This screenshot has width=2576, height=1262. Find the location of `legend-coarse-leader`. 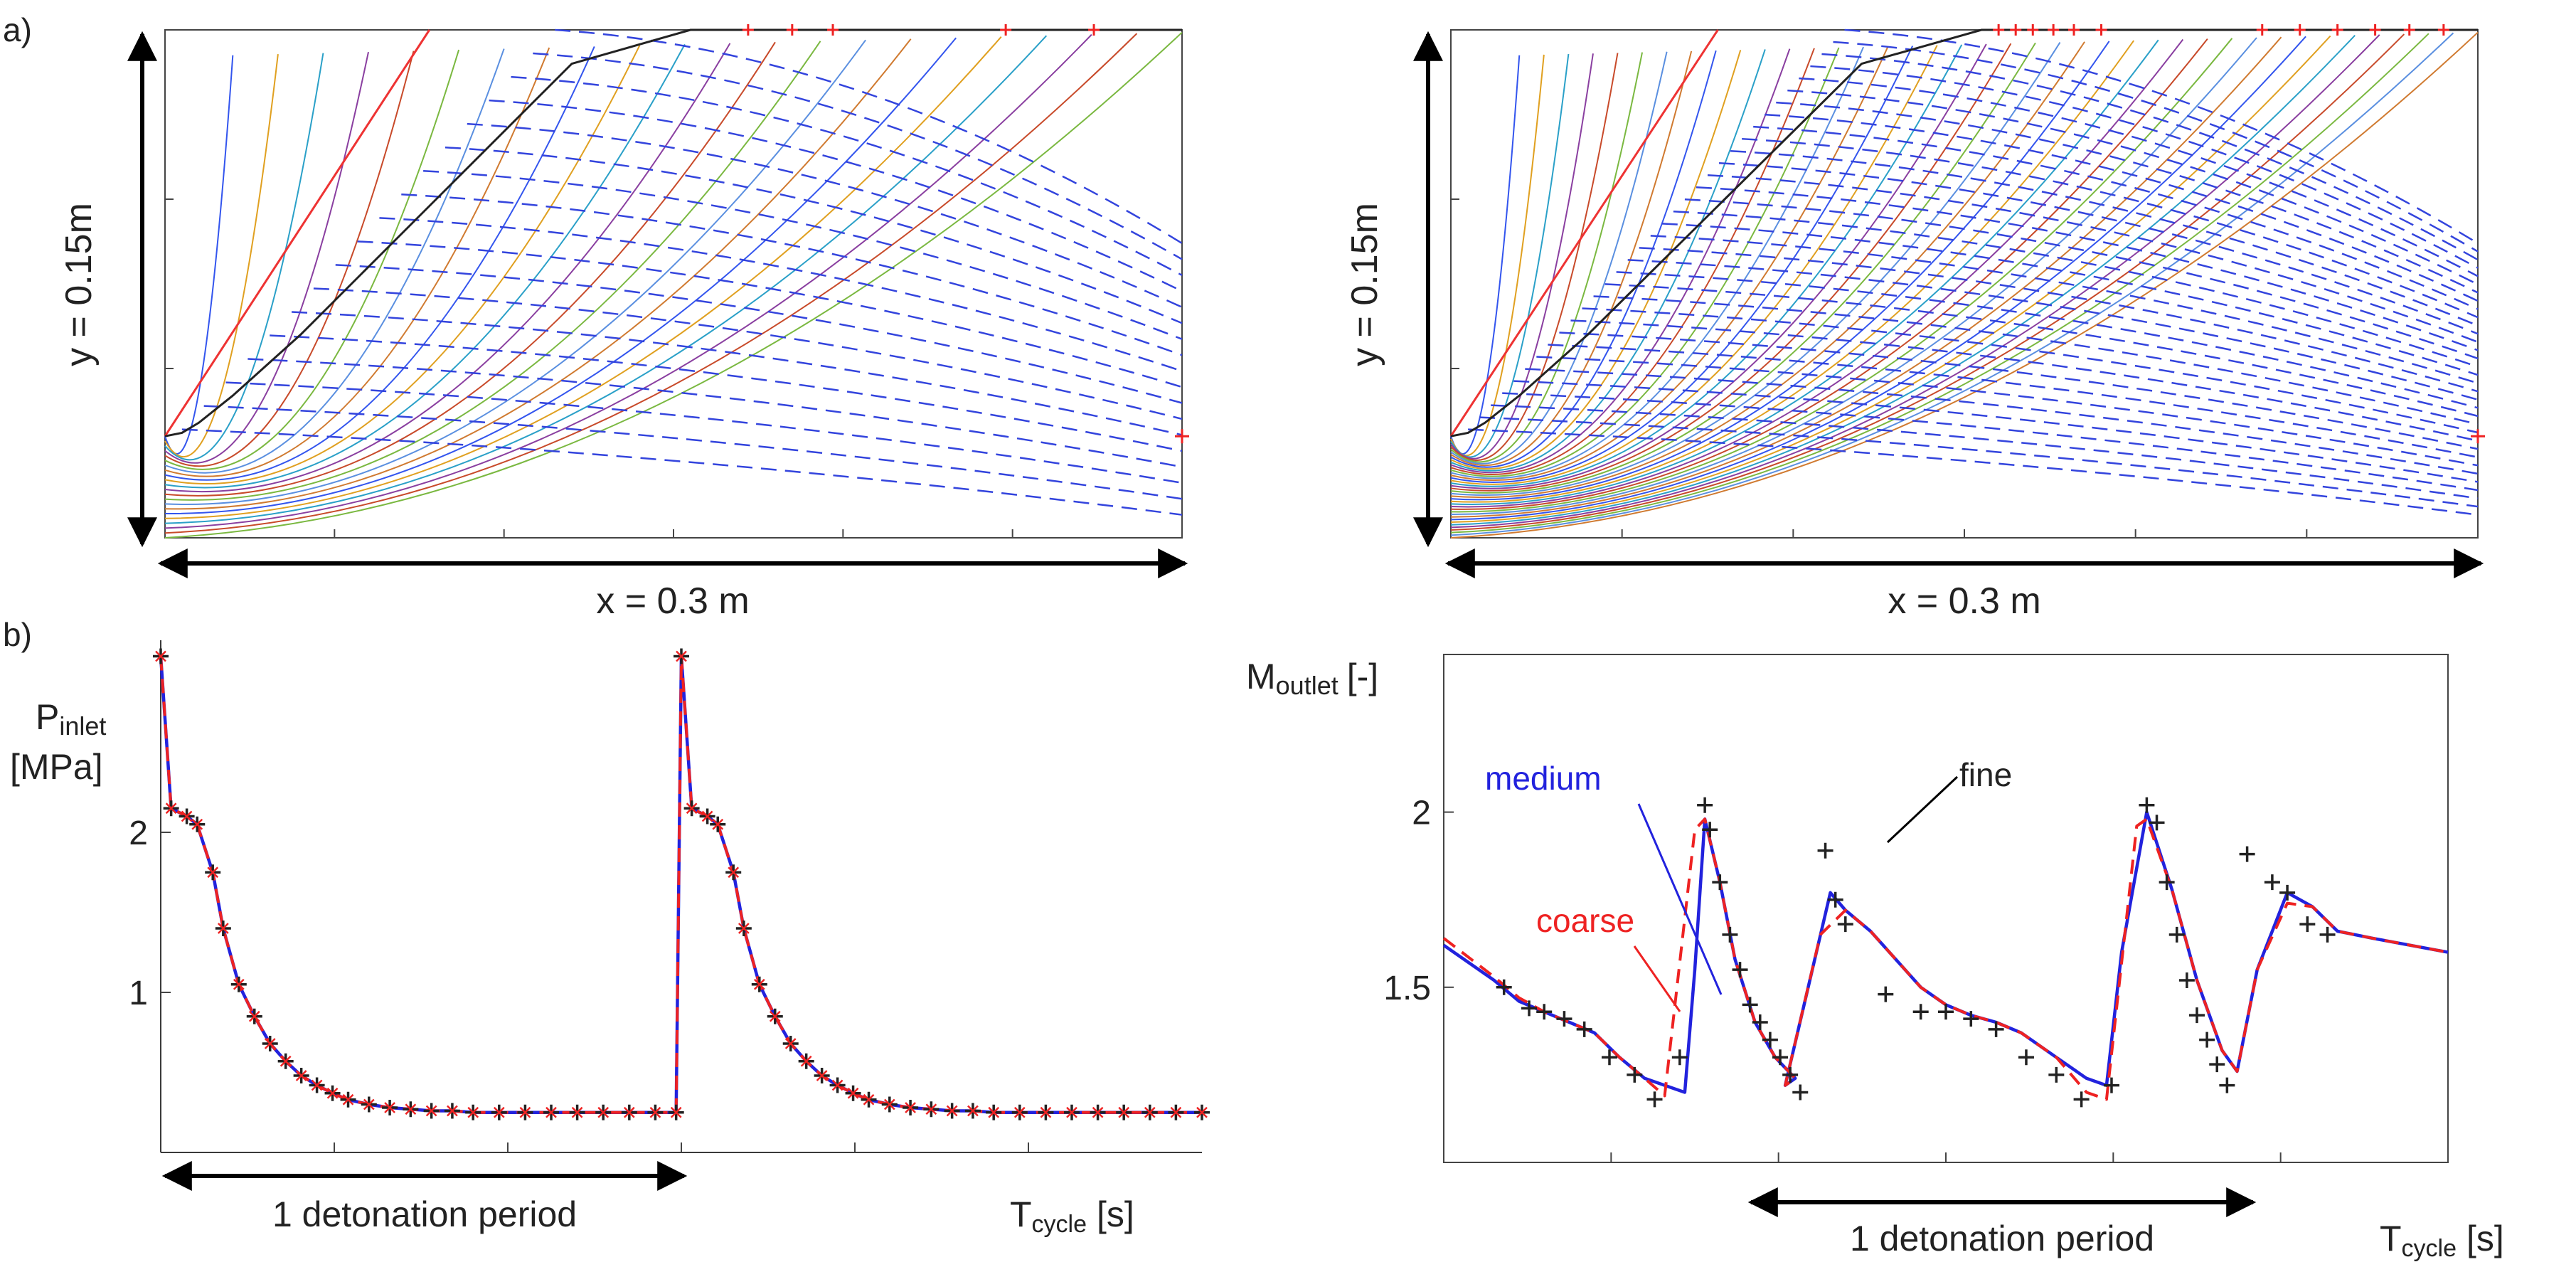

legend-coarse-leader is located at coordinates (1657, 979).